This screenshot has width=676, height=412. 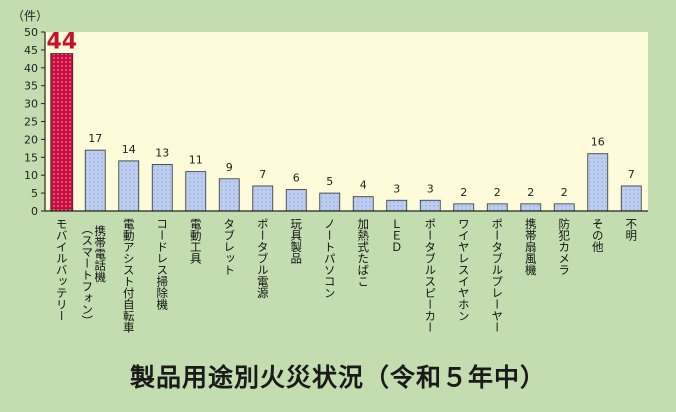 What do you see at coordinates (229, 167) in the screenshot?
I see `bar-value-label: 9` at bounding box center [229, 167].